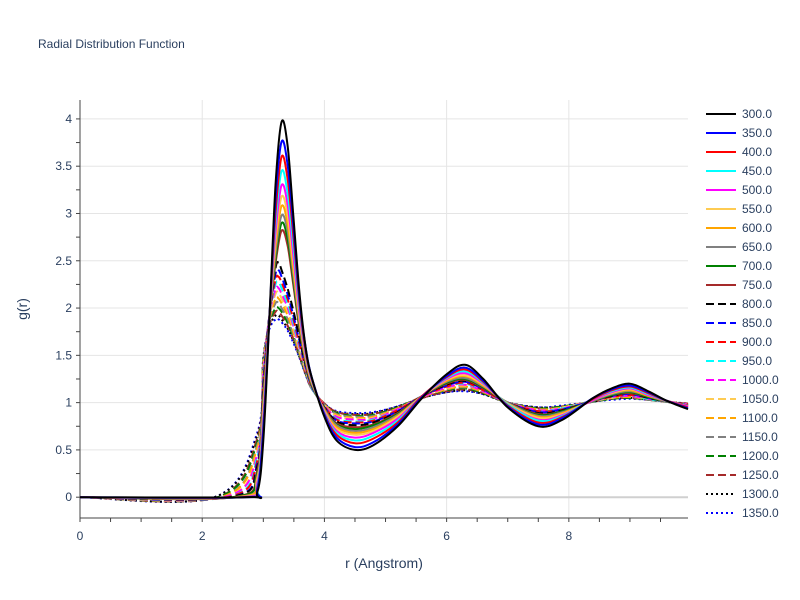 The image size is (800, 600). I want to click on legend-label: 900.0, so click(757, 342).